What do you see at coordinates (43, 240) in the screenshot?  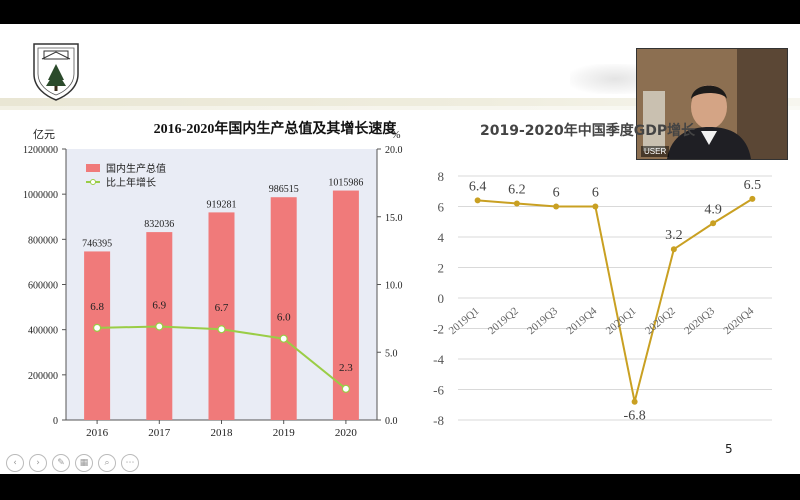 I see `y-left-tick-label: 800000` at bounding box center [43, 240].